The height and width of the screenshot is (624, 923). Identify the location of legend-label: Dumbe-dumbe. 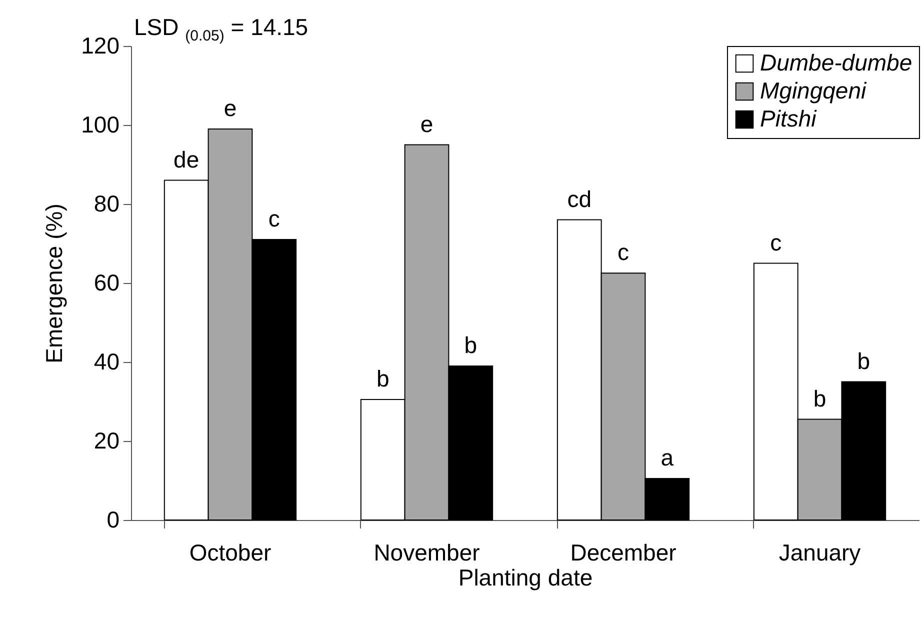
(836, 63).